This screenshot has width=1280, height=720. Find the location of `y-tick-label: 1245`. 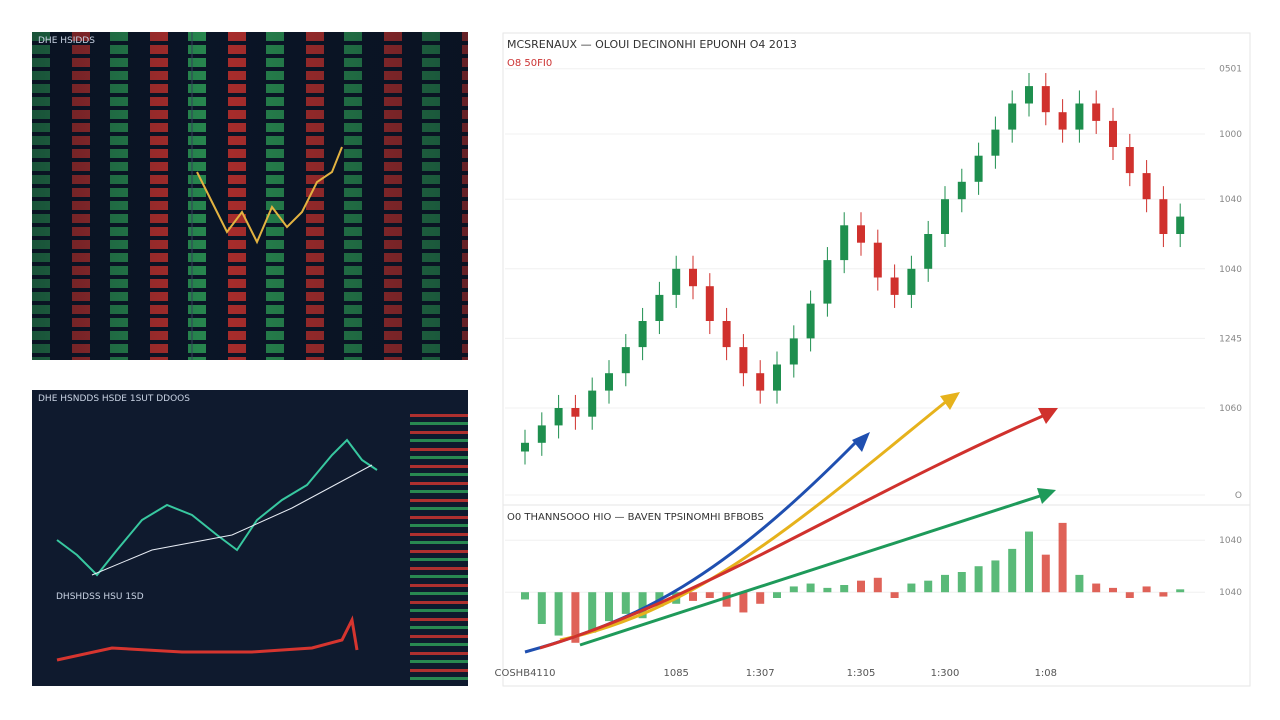

y-tick-label: 1245 is located at coordinates (1230, 339).